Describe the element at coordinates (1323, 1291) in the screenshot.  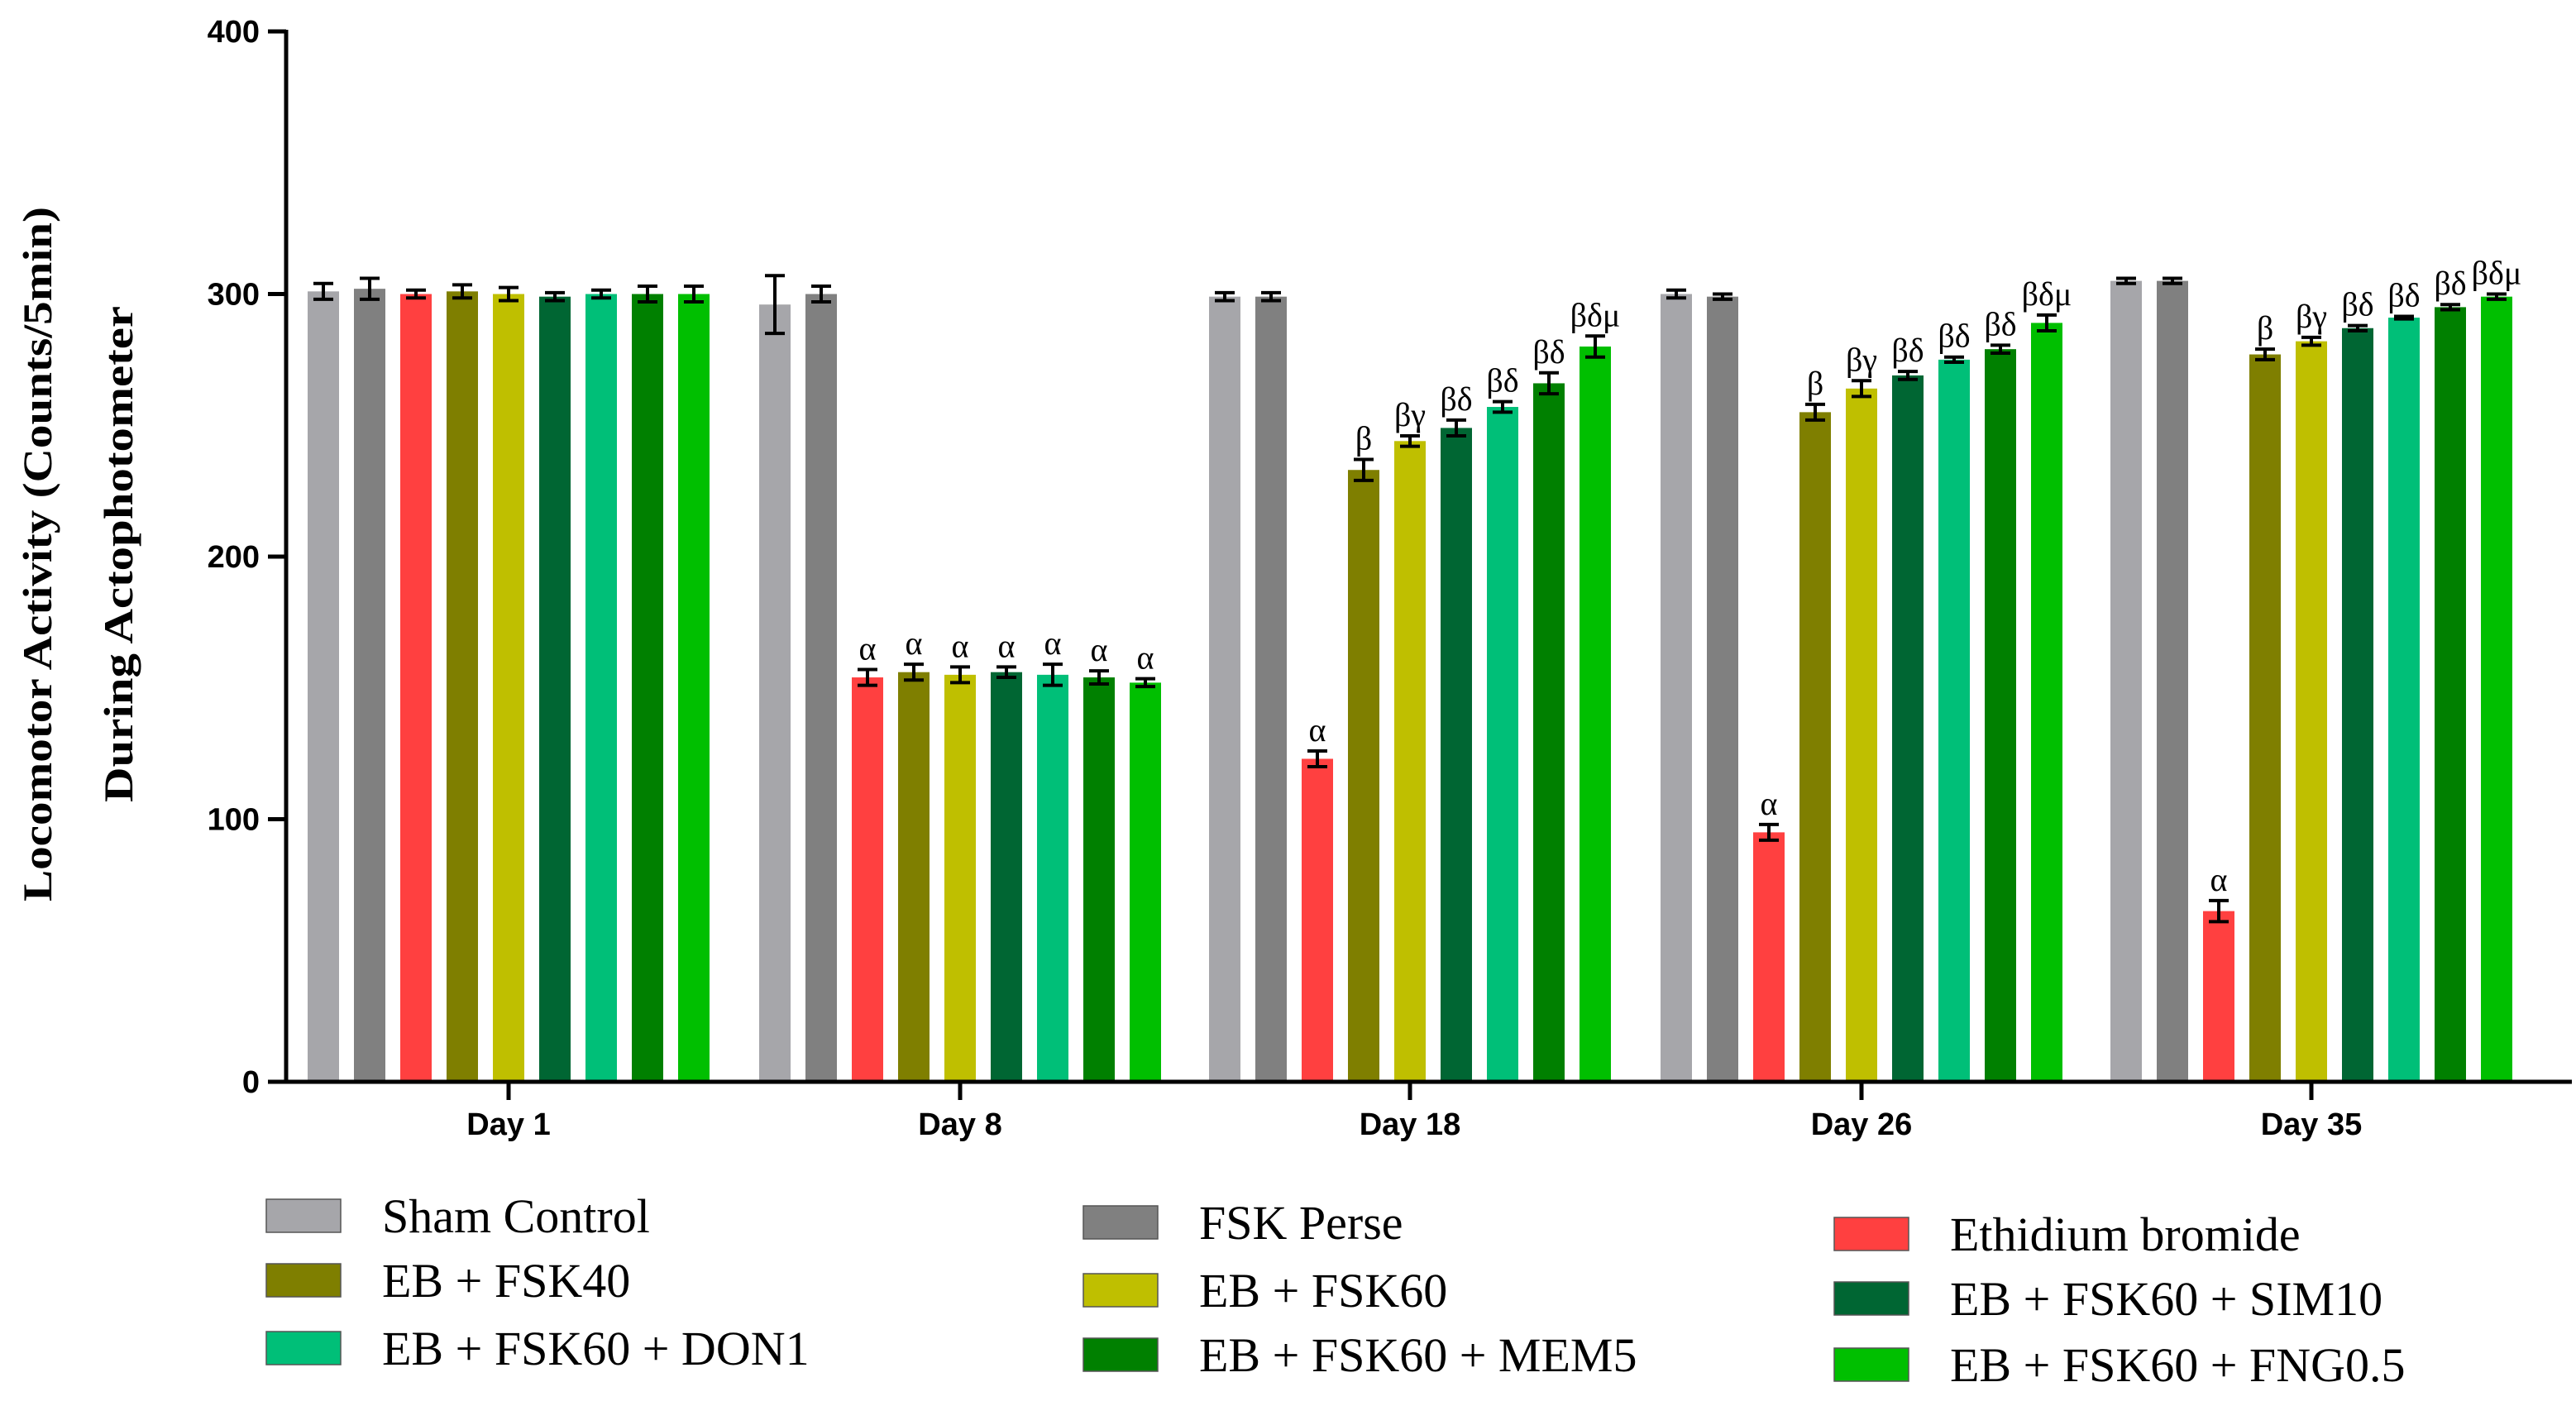
I see `legend-label-1-1: EB + FSK60` at that location.